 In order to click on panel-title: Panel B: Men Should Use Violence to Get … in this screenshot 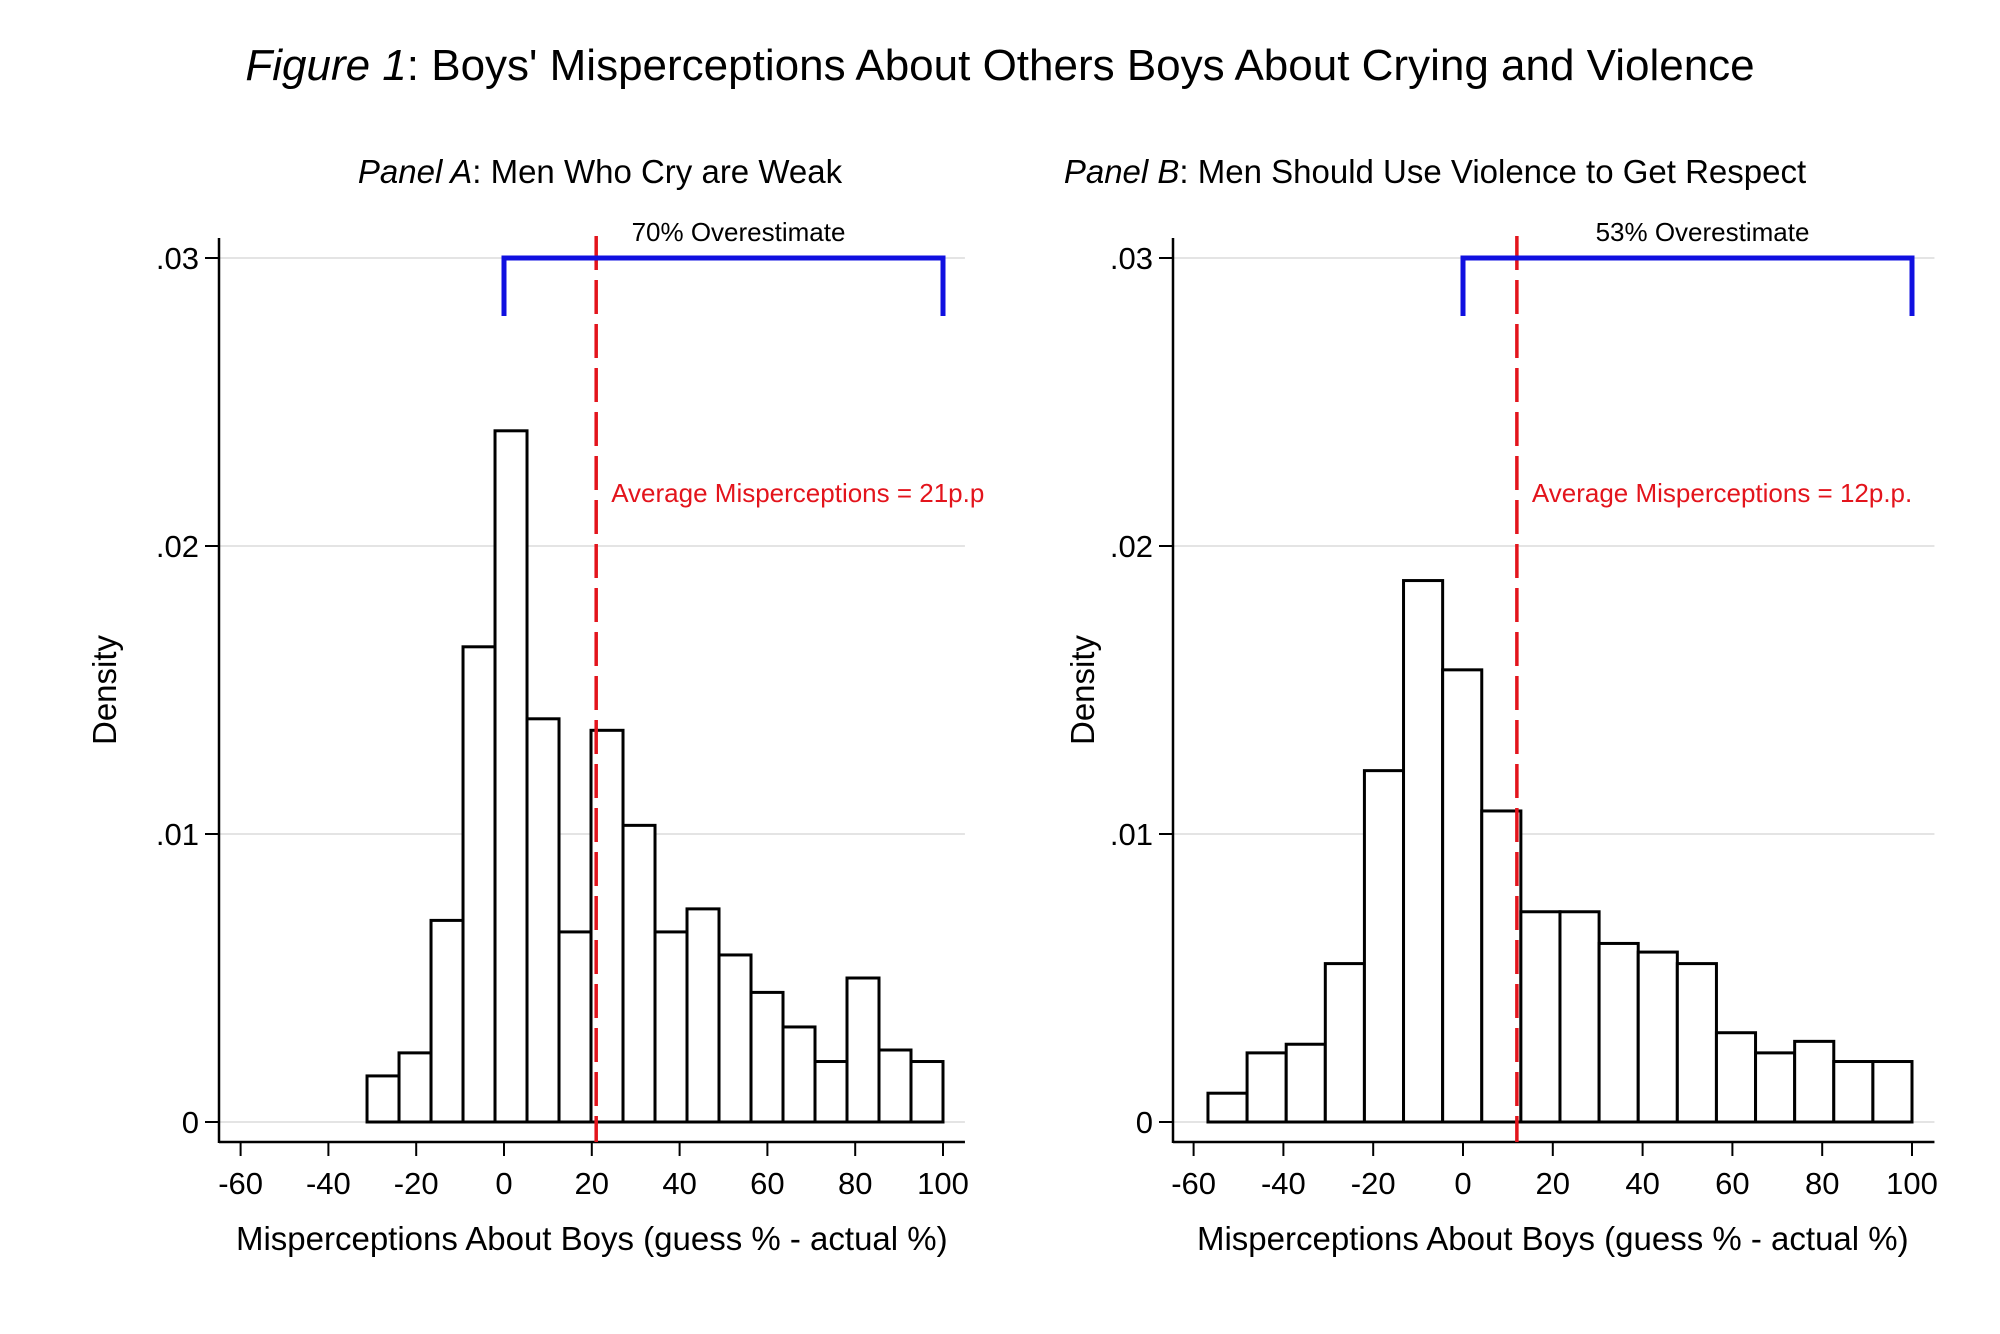, I will do `click(1435, 171)`.